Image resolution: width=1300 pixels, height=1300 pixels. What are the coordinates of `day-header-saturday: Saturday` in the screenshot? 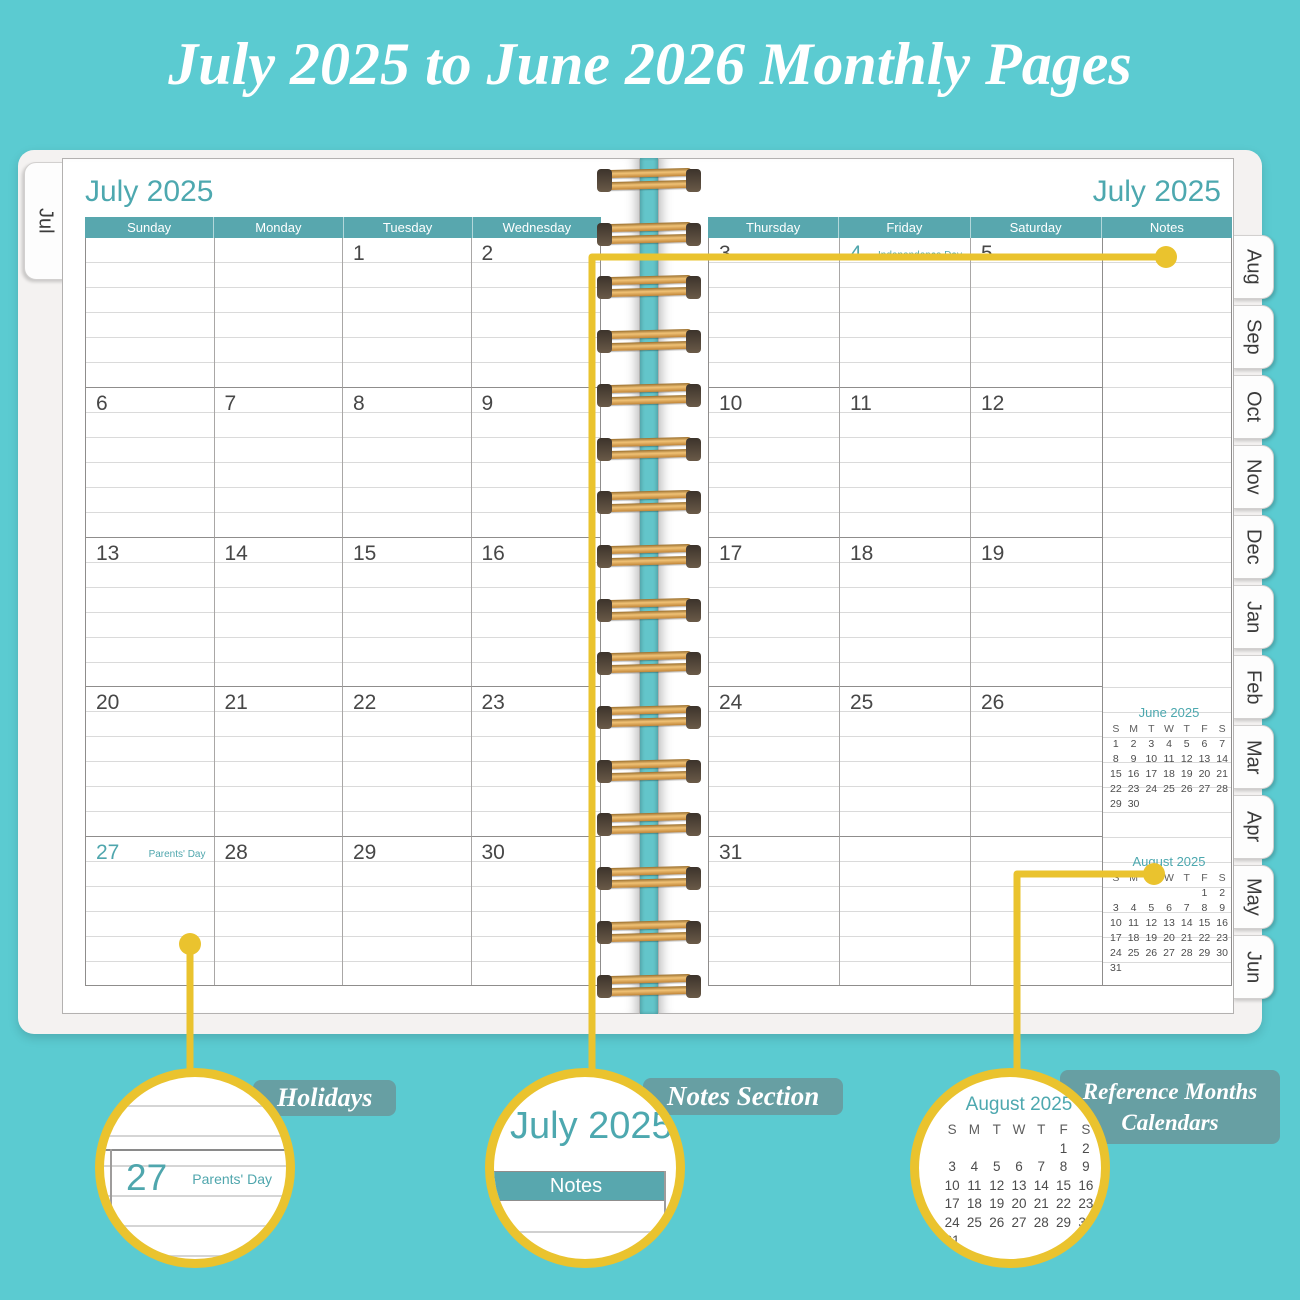 It's located at (1036, 227).